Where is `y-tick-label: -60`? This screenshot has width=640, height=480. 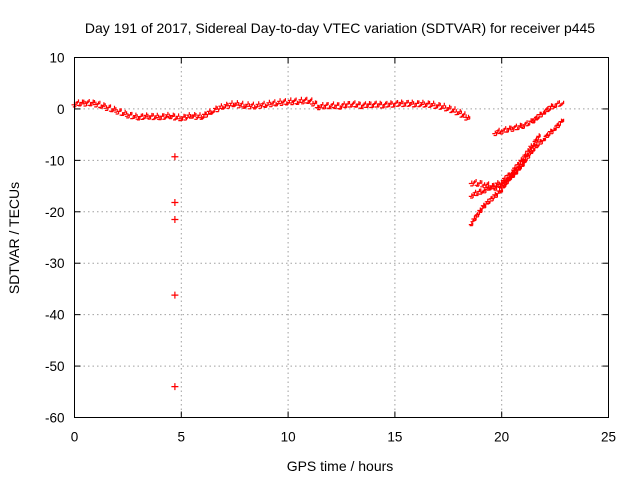 y-tick-label: -60 is located at coordinates (55, 418).